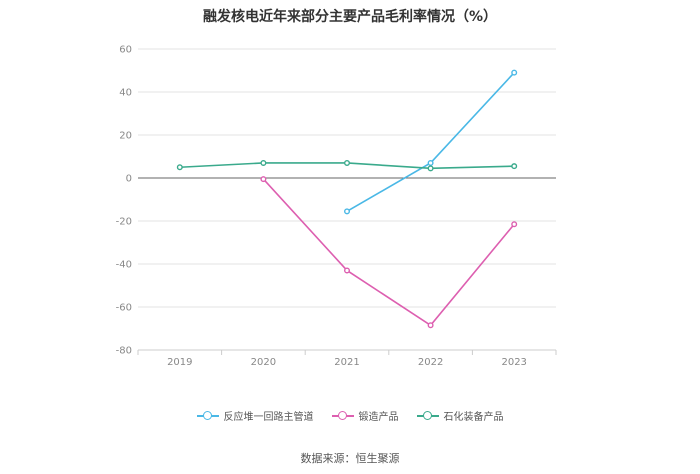 The image size is (700, 474). Describe the element at coordinates (125, 50) in the screenshot. I see `y-tick-label: 60` at that location.